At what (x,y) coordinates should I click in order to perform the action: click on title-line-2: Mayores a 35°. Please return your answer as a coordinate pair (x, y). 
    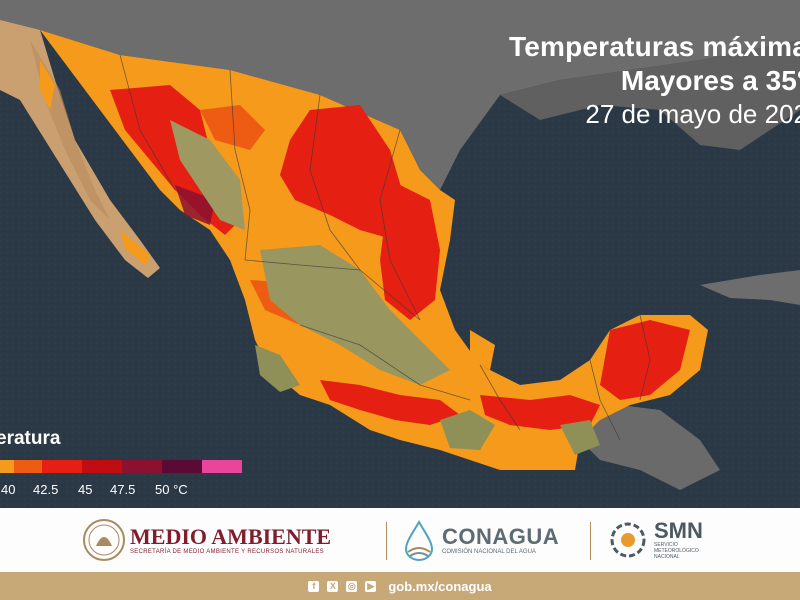
    Looking at the image, I should click on (710, 80).